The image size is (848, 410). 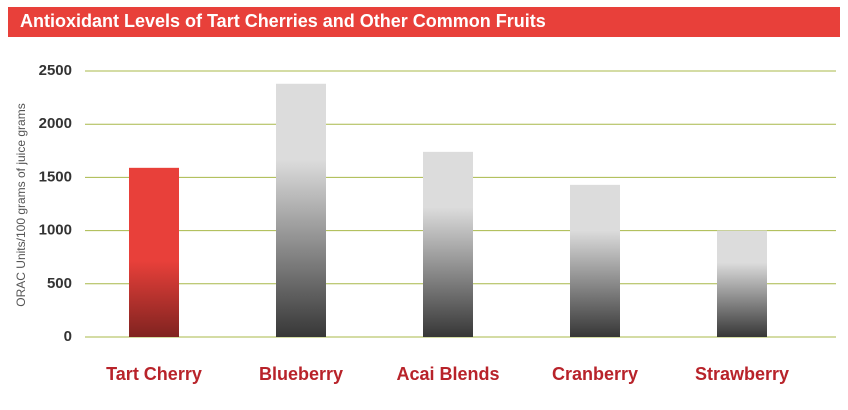 I want to click on y-tick-label: 2500, so click(x=55, y=70).